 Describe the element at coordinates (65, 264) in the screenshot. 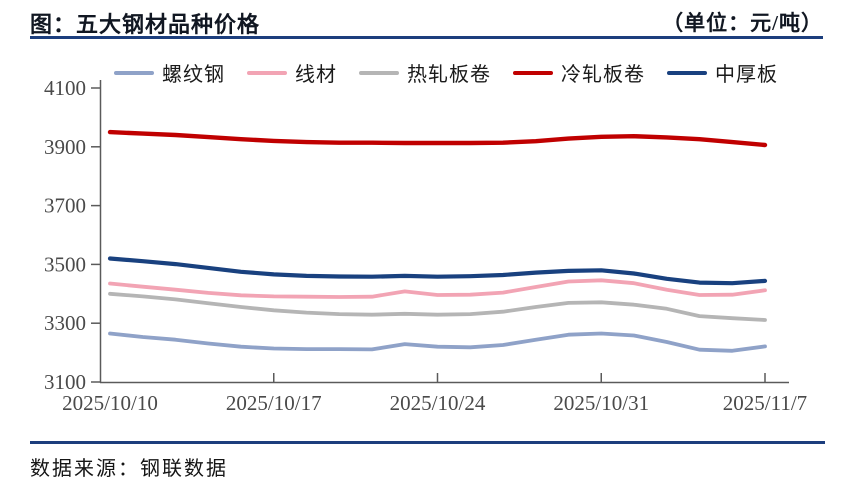

I see `y-tick-label: 3500` at that location.